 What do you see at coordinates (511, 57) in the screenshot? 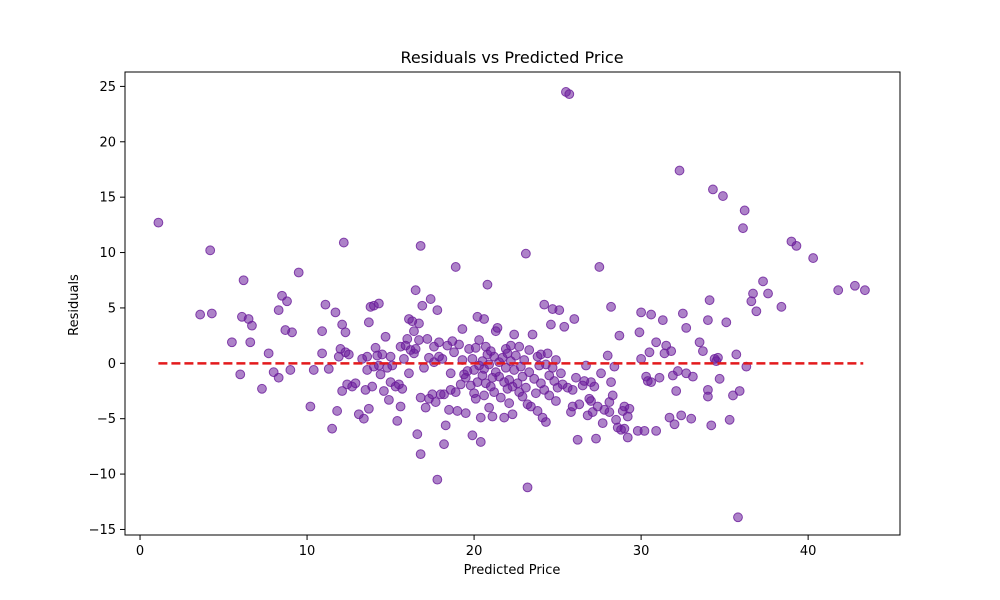
I see `chart-title: Residuals vs Predicted Price` at bounding box center [511, 57].